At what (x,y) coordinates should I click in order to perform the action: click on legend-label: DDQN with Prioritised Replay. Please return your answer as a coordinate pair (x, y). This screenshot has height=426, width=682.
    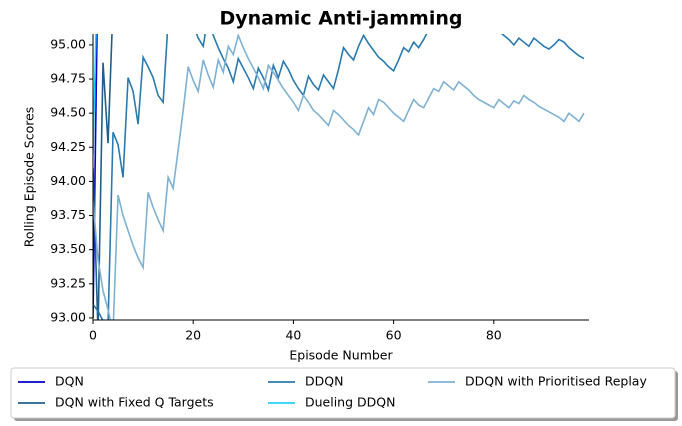
    Looking at the image, I should click on (556, 381).